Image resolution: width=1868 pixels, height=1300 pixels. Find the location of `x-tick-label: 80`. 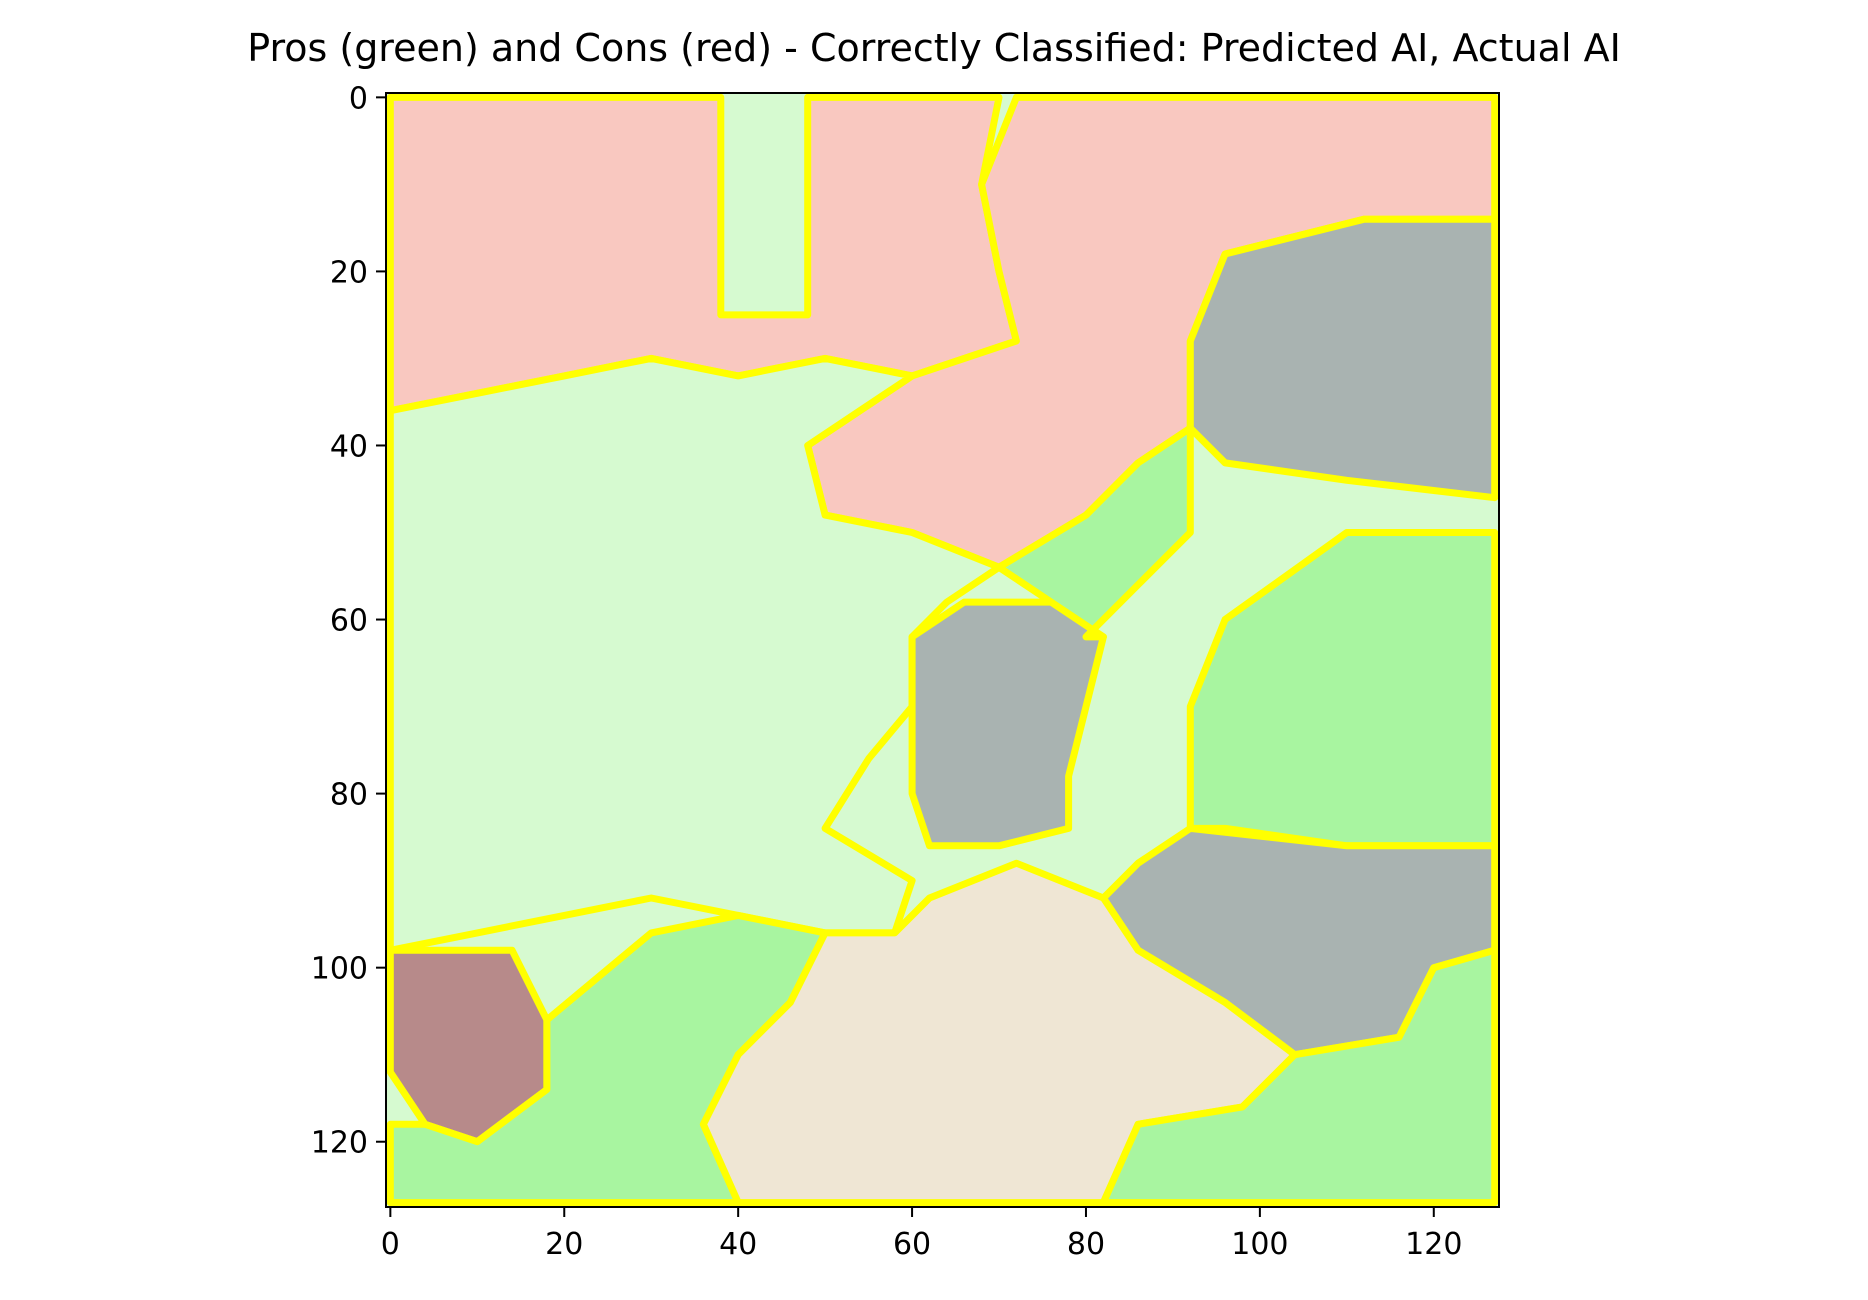

x-tick-label: 80 is located at coordinates (1086, 1244).